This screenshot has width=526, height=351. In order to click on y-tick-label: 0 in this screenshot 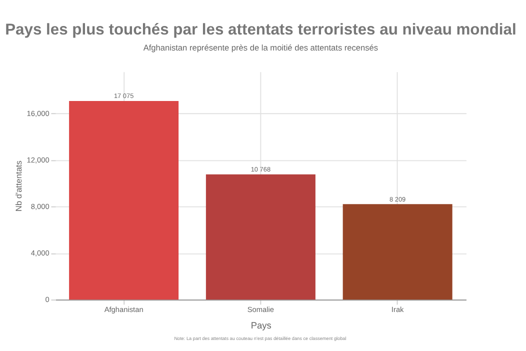, I will do `click(47, 299)`.